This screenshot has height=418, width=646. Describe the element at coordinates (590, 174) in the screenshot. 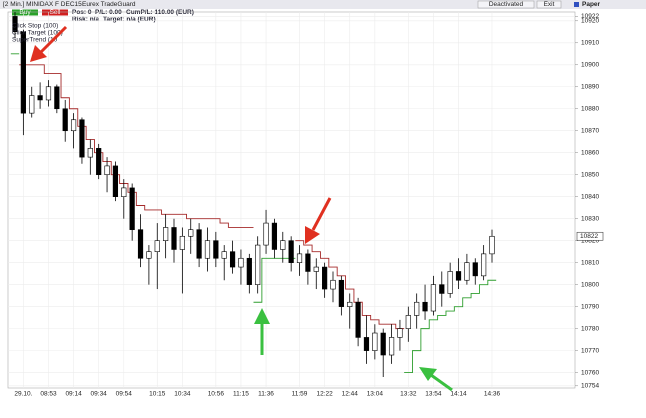

I see `y-tick-label: 10850` at that location.